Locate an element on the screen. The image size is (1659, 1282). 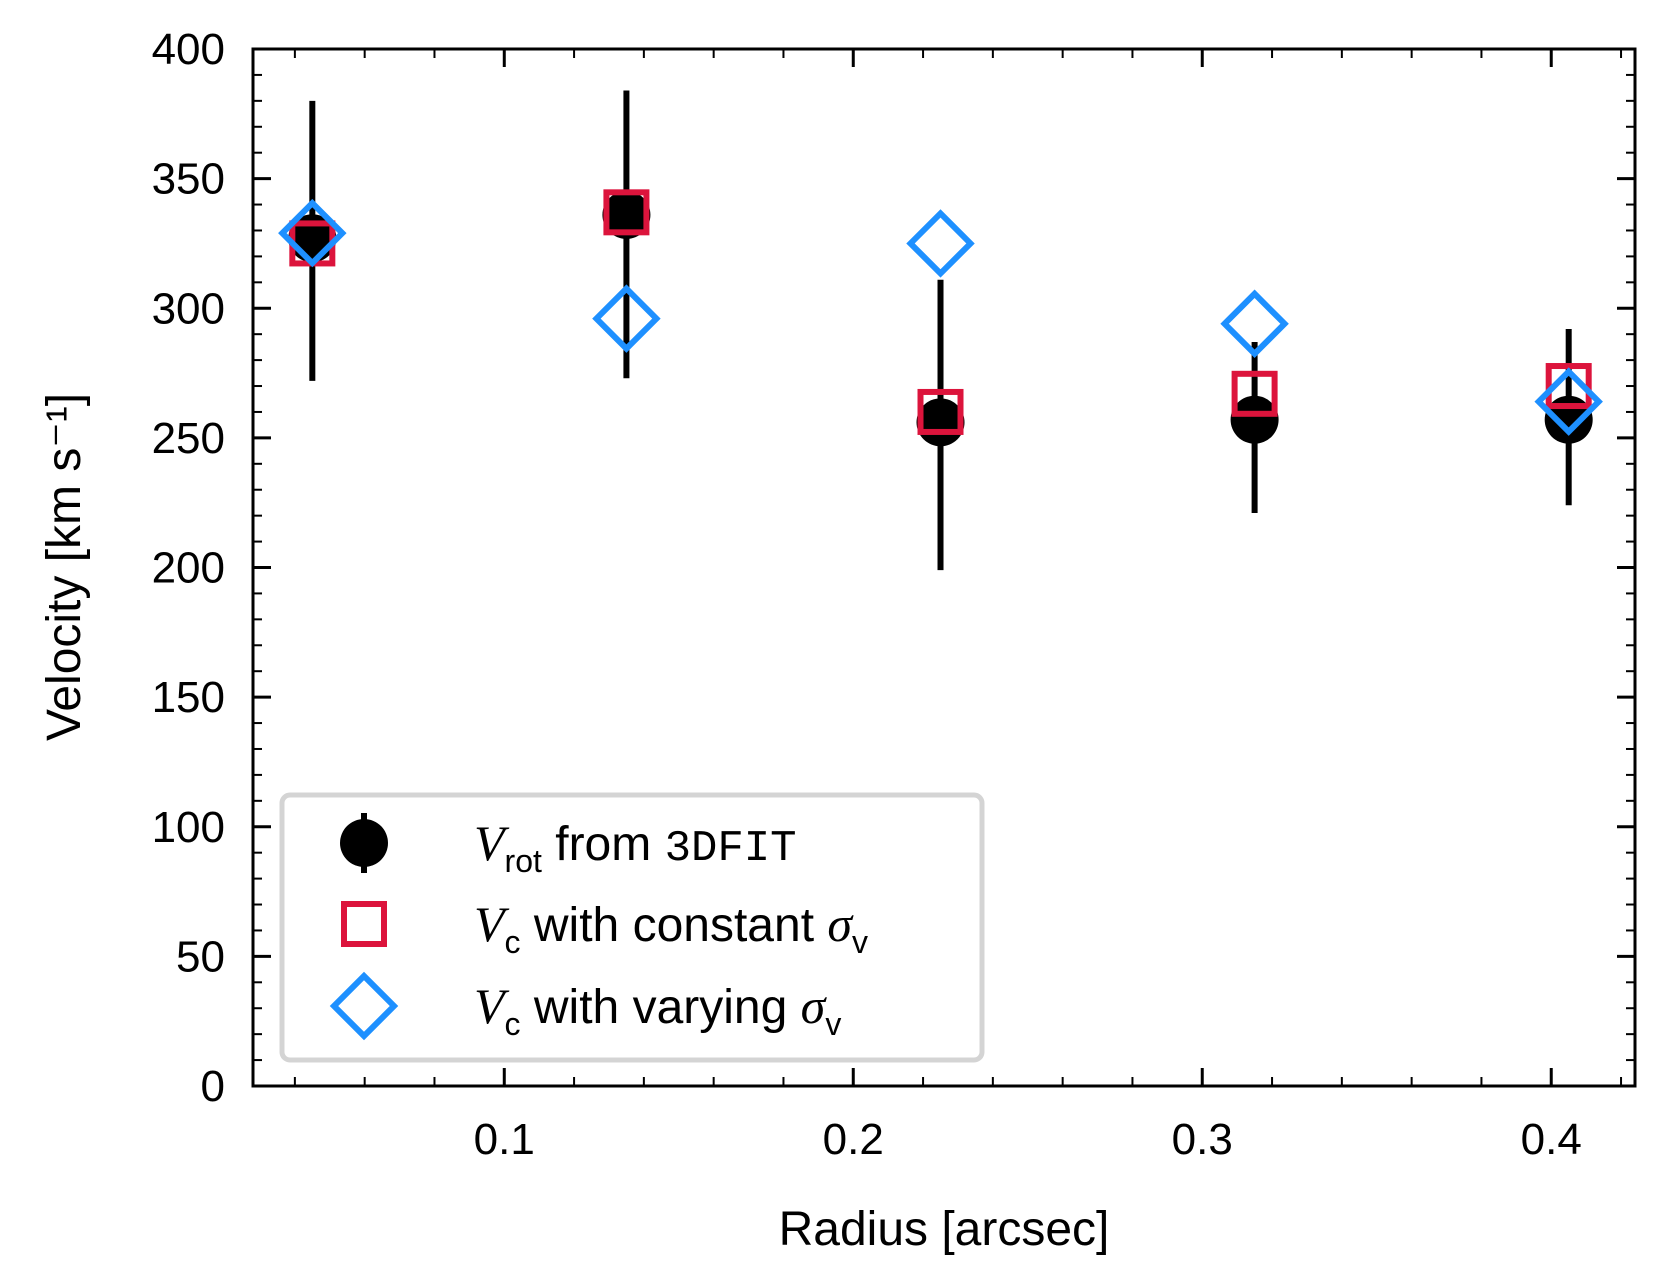
y-tick-label: 400 is located at coordinates (188, 49).